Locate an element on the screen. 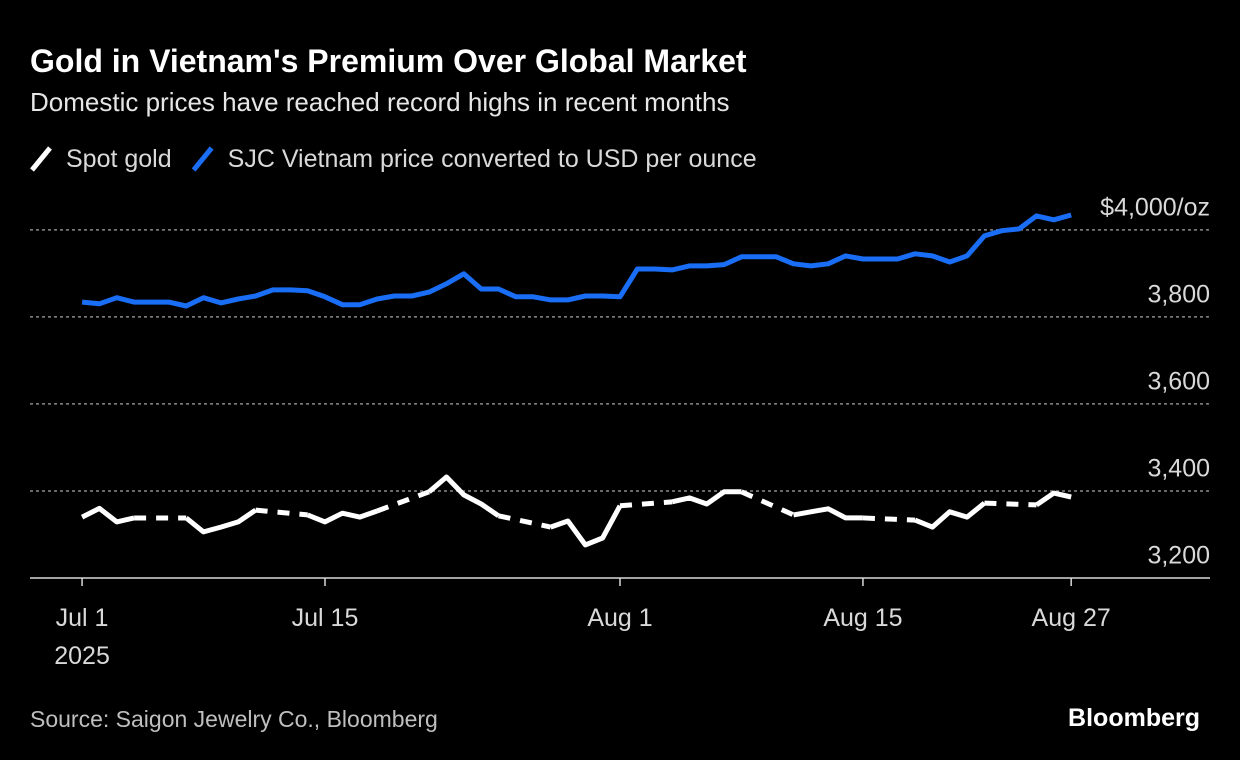  y-tick-label: 3,200 is located at coordinates (1178, 556).